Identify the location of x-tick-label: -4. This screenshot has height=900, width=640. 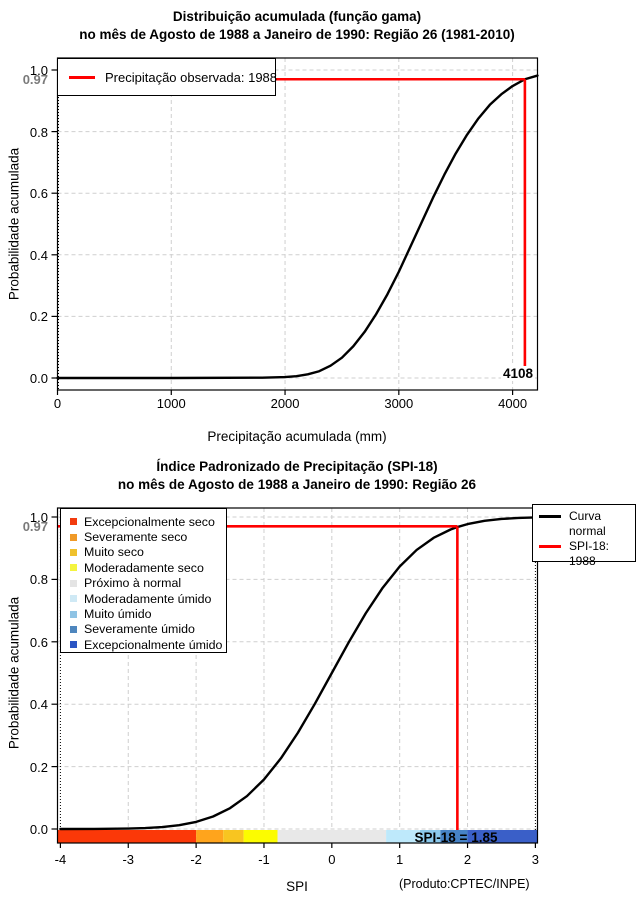
(60, 859).